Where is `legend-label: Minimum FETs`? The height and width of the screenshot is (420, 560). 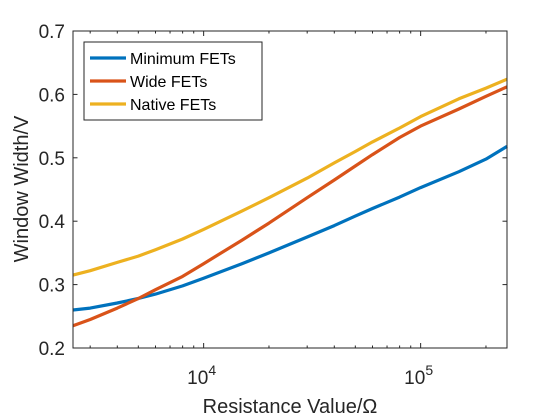 legend-label: Minimum FETs is located at coordinates (183, 59).